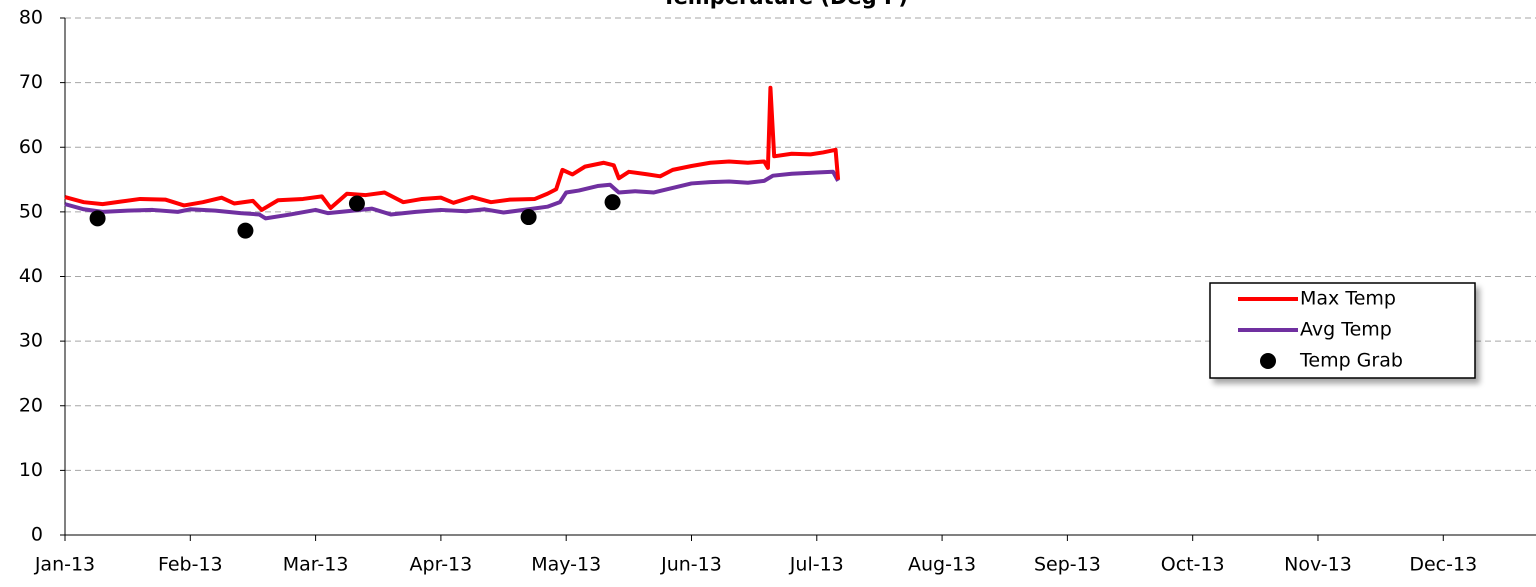  Describe the element at coordinates (64, 565) in the screenshot. I see `x-tick-label: Jan-13` at that location.